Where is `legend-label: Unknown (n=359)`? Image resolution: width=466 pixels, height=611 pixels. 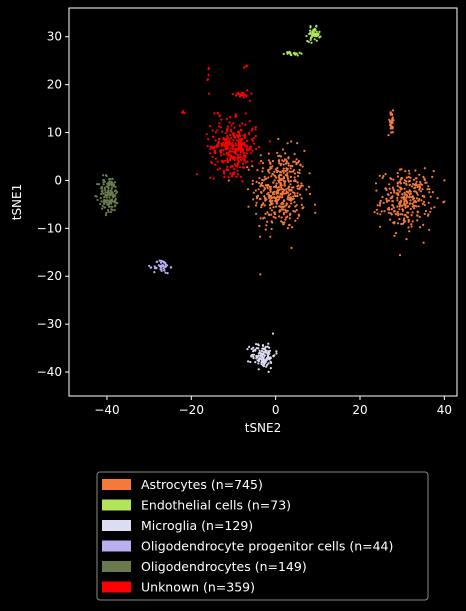 legend-label: Unknown (n=359) is located at coordinates (198, 587).